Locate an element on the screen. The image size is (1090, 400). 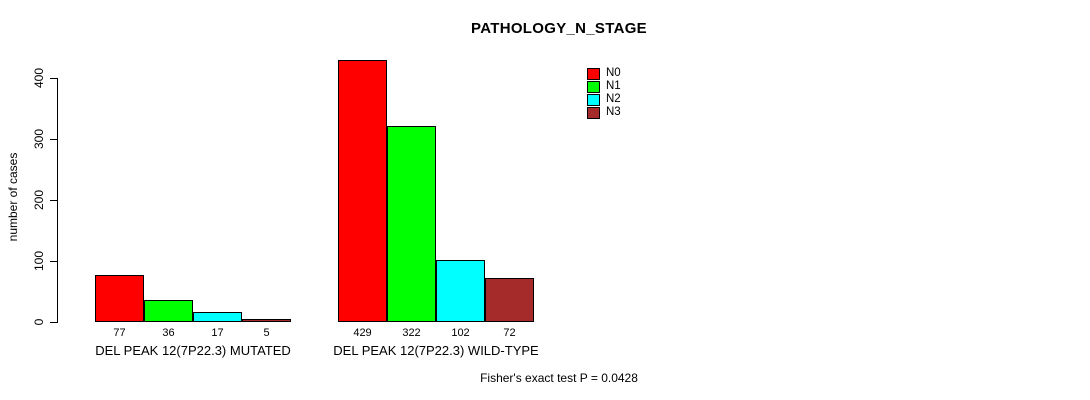
legend: N0 N1 N2 N3 is located at coordinates (604, 93).